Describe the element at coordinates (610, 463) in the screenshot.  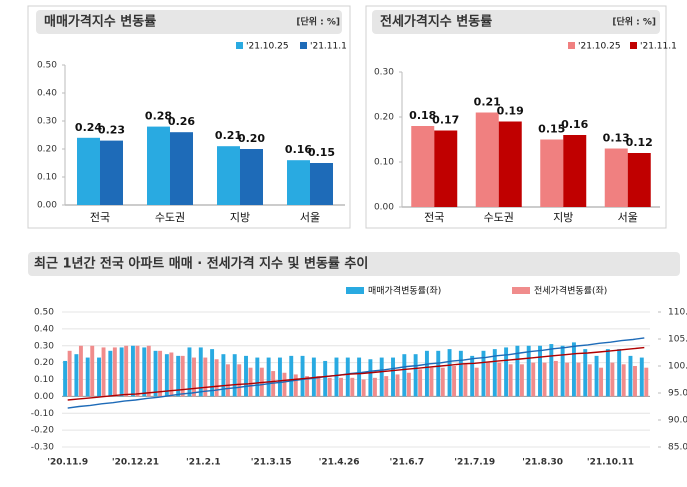
I see `x-tick-label: '21.10.11` at that location.